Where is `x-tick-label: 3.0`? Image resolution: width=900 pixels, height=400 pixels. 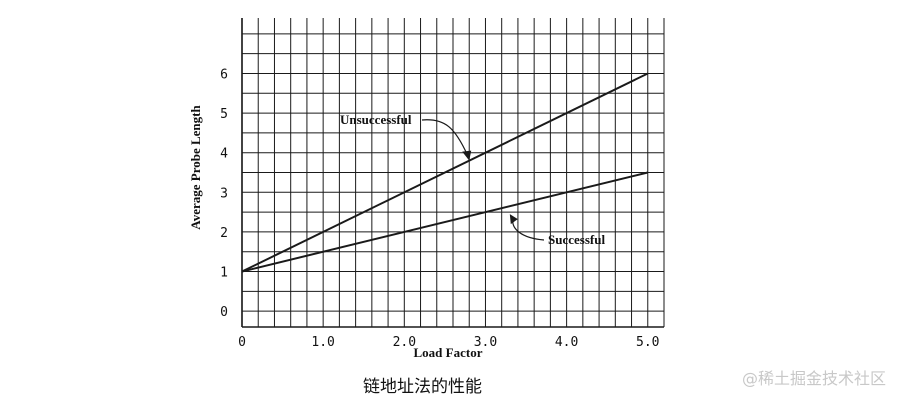
x-tick-label: 3.0 is located at coordinates (485, 342).